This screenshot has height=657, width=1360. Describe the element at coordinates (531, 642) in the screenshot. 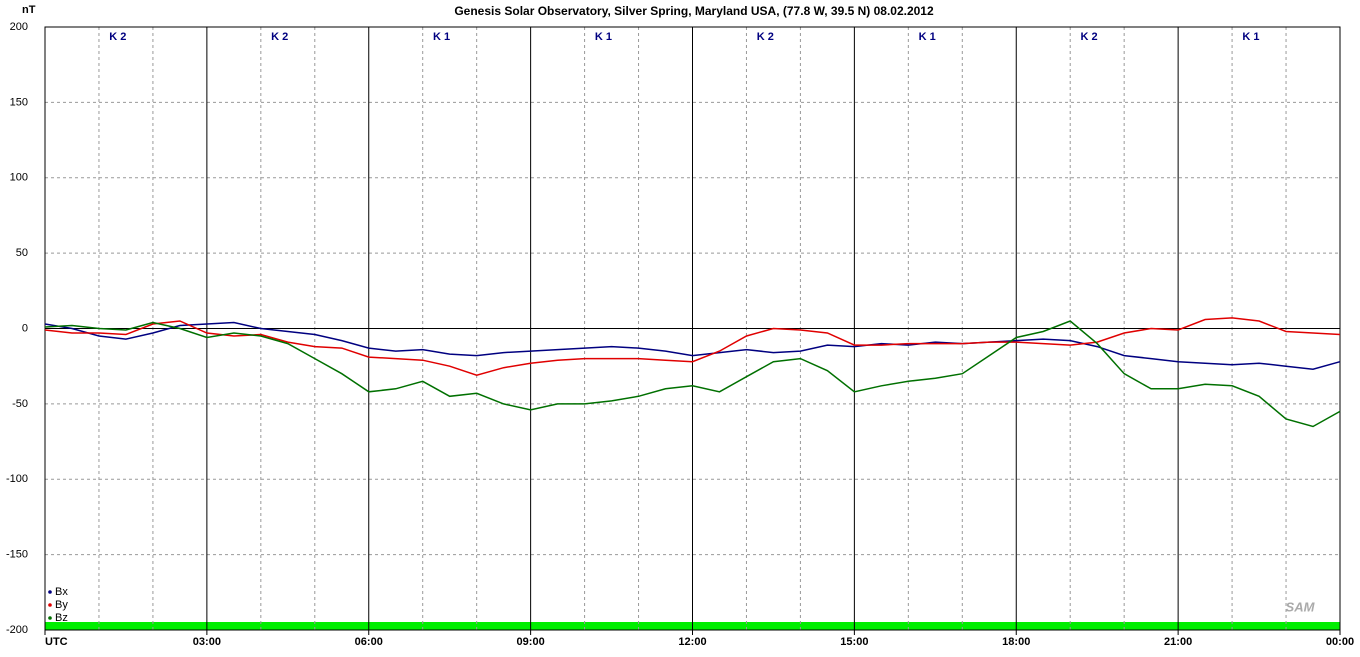

I see `x-tick-label: 09:00` at that location.